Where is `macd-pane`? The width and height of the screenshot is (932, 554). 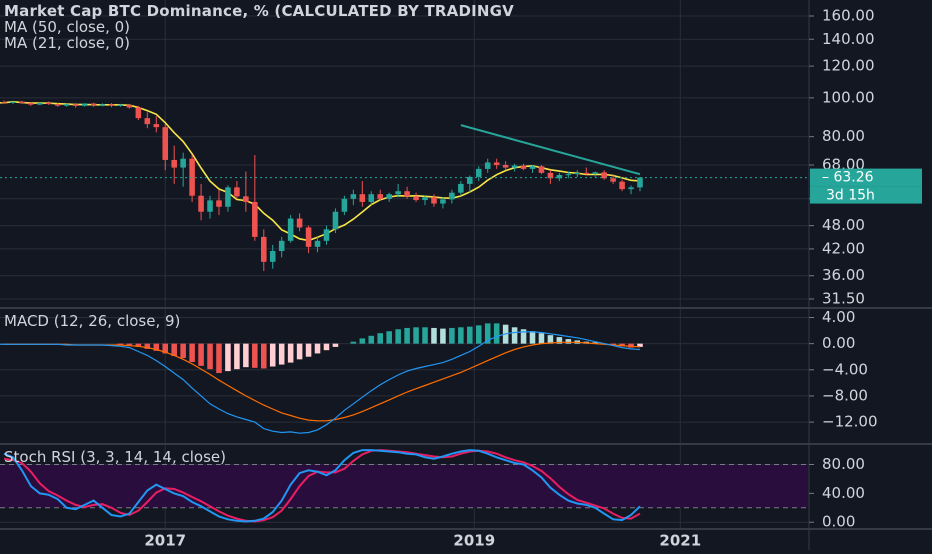
macd-pane is located at coordinates (321, 378).